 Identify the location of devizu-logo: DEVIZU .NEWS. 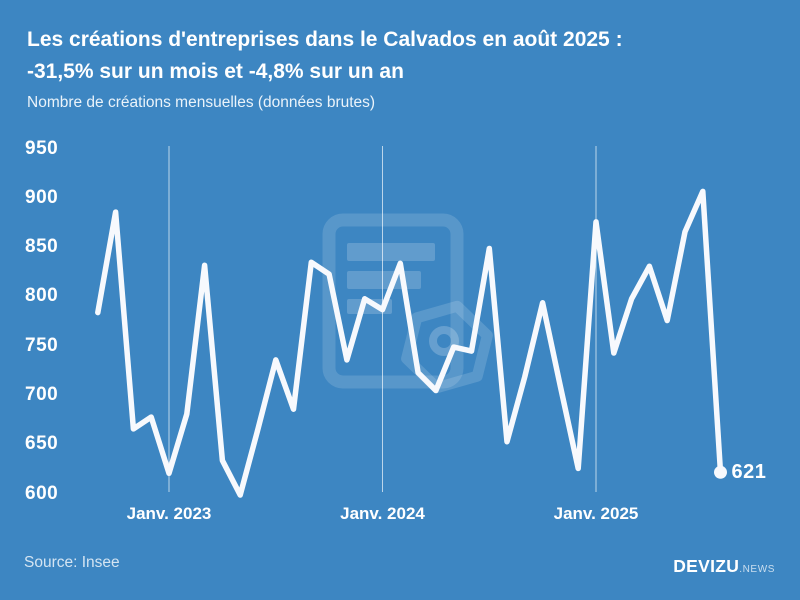
(724, 566).